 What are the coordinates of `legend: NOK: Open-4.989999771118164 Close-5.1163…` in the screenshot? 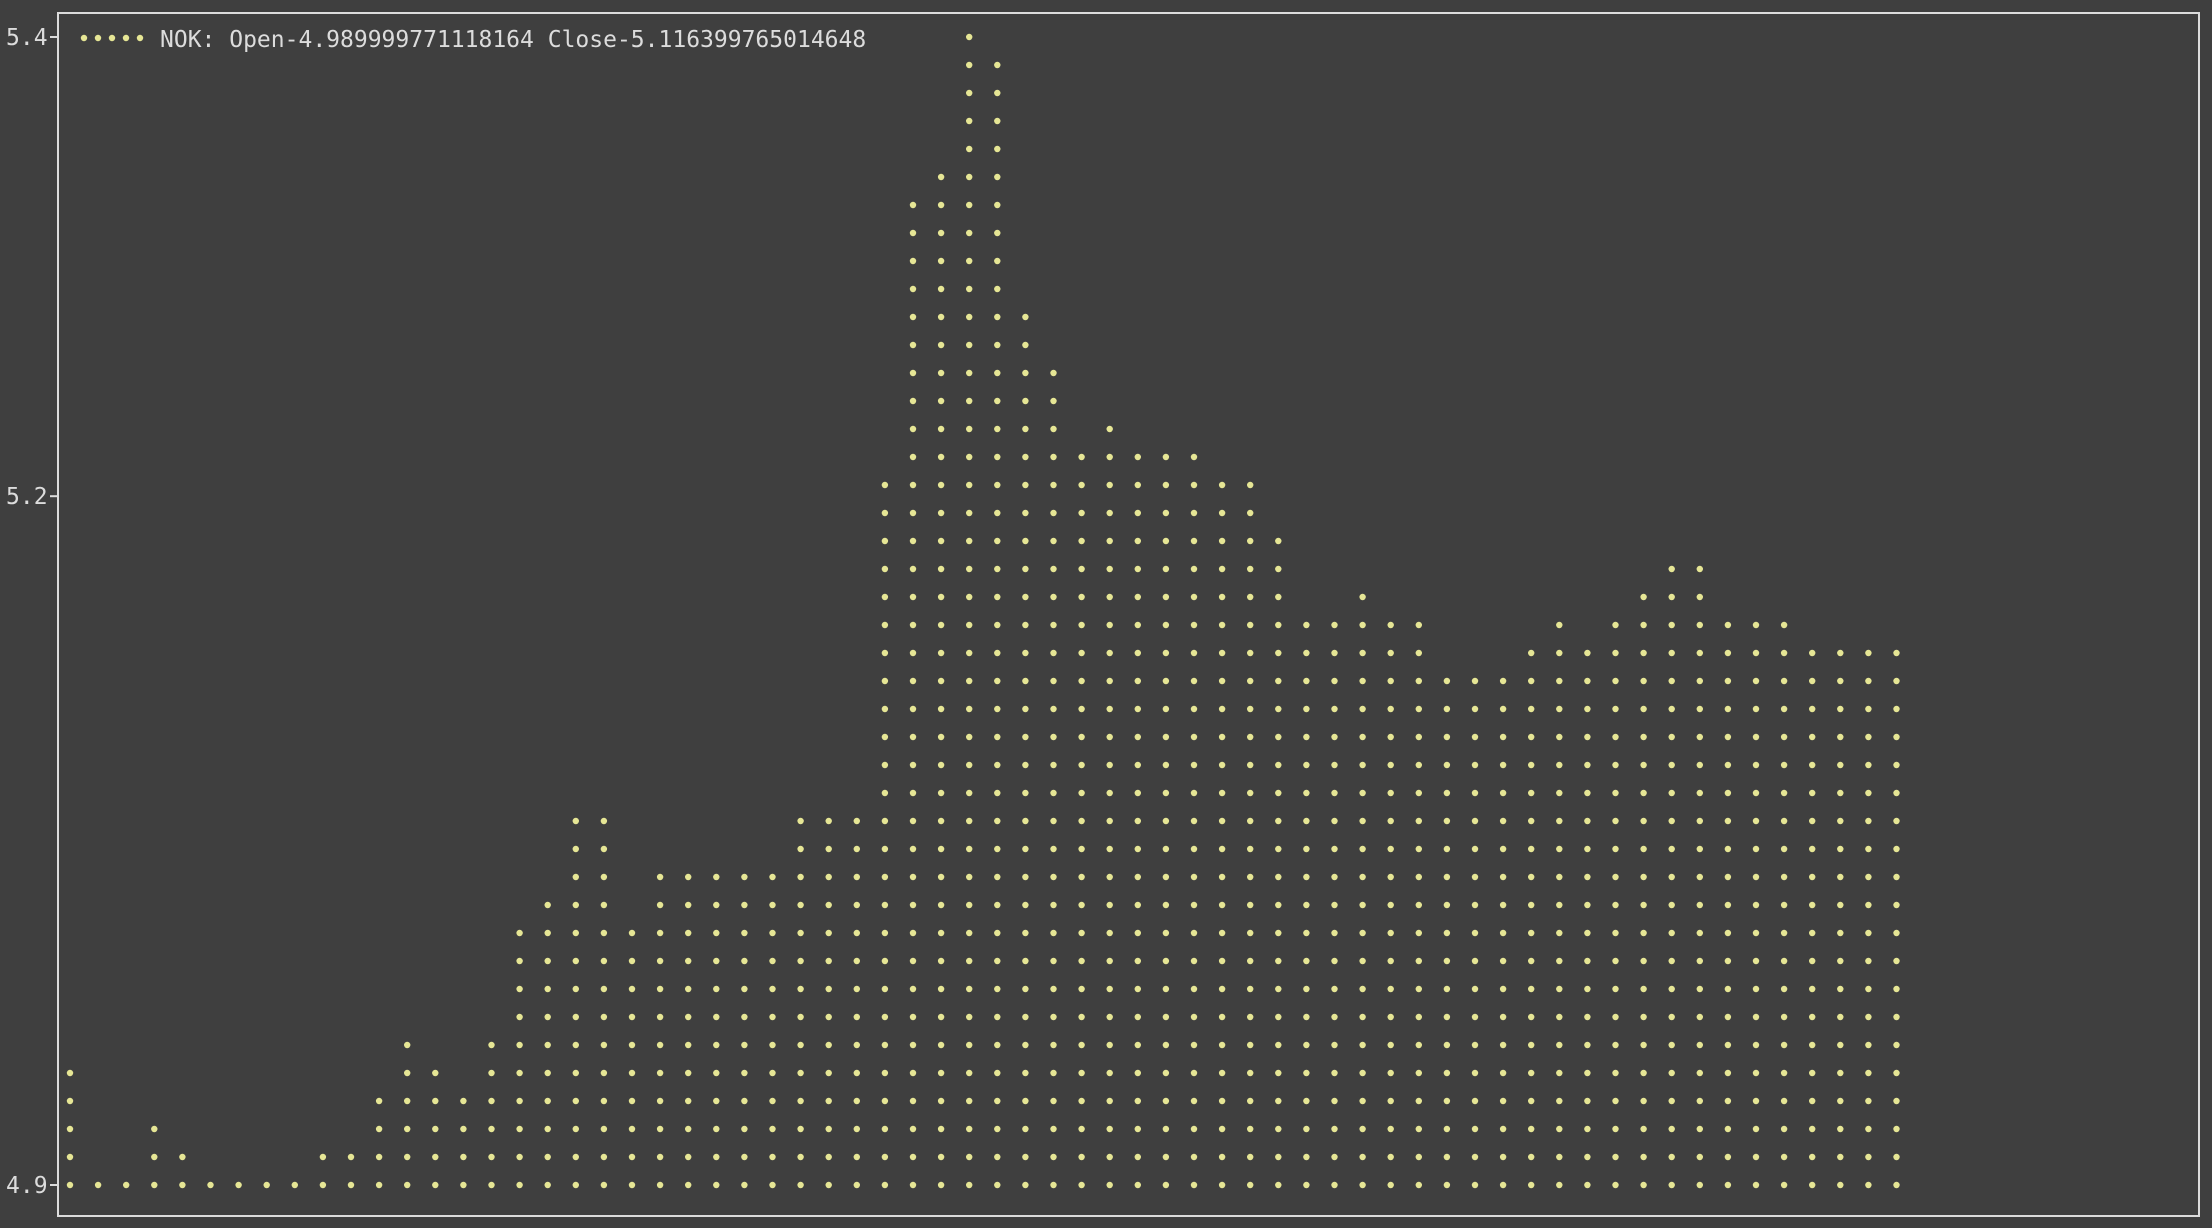 It's located at (473, 40).